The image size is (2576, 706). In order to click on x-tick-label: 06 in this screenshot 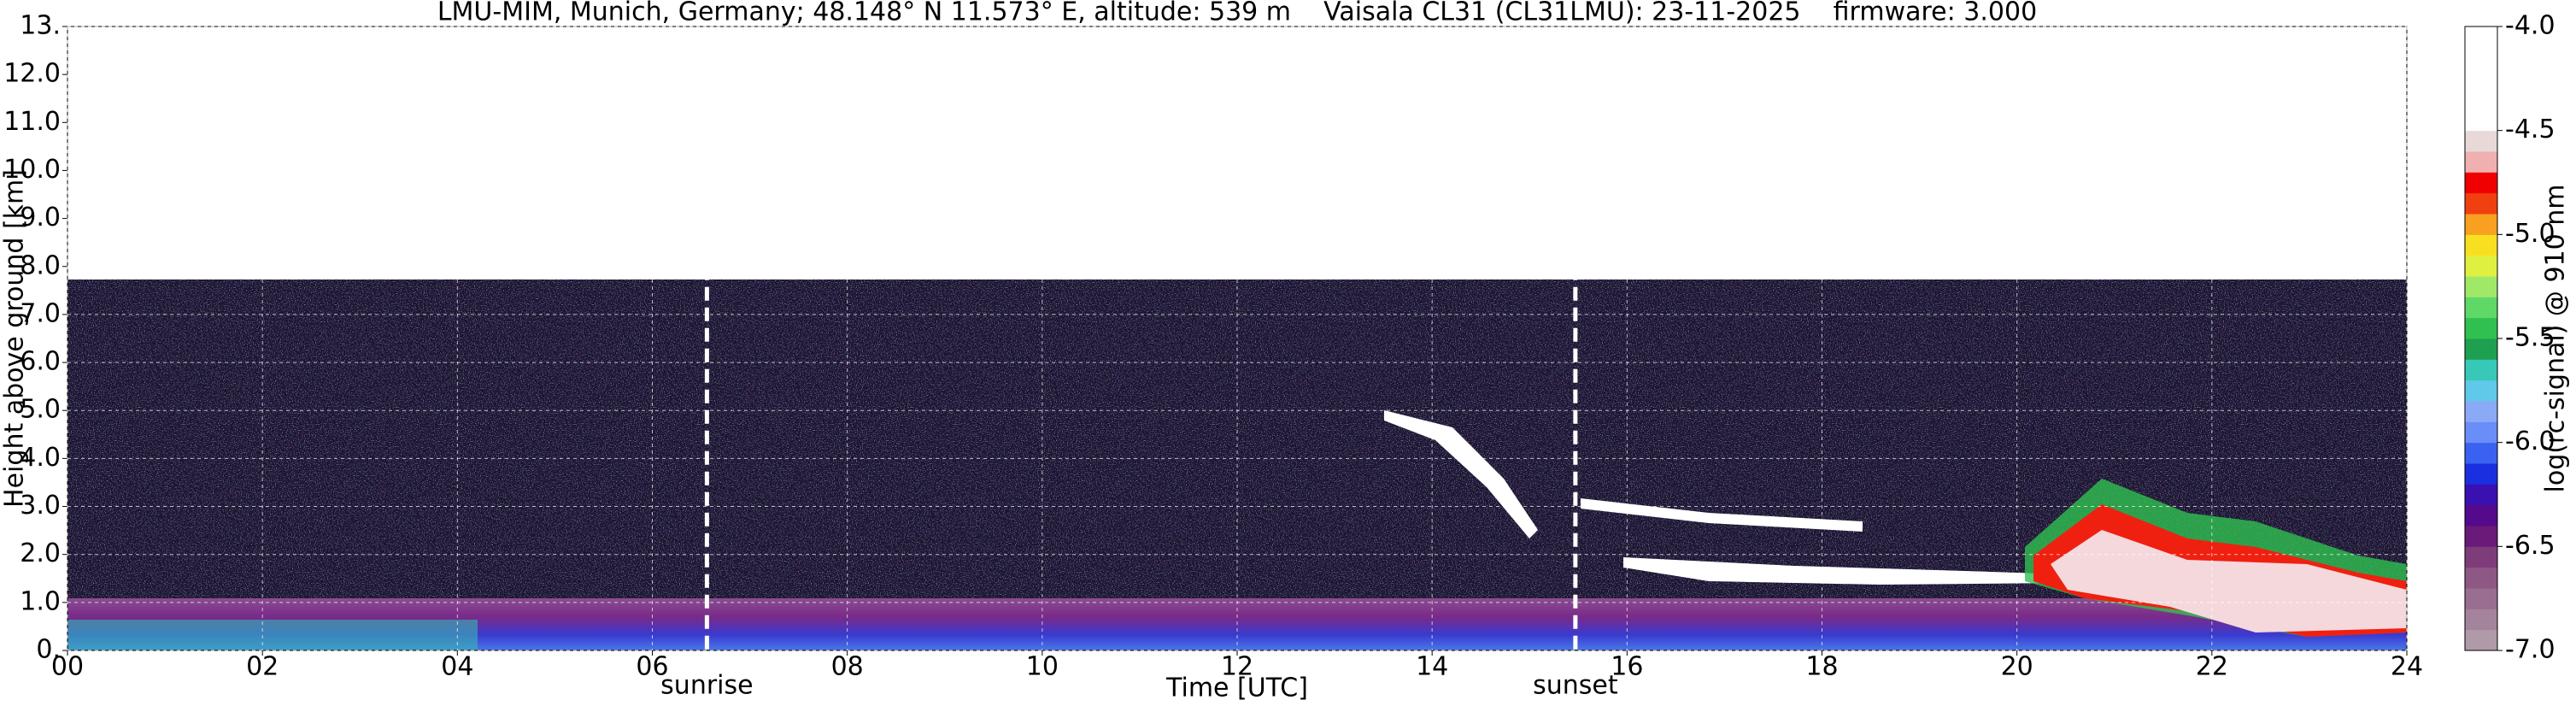, I will do `click(652, 667)`.